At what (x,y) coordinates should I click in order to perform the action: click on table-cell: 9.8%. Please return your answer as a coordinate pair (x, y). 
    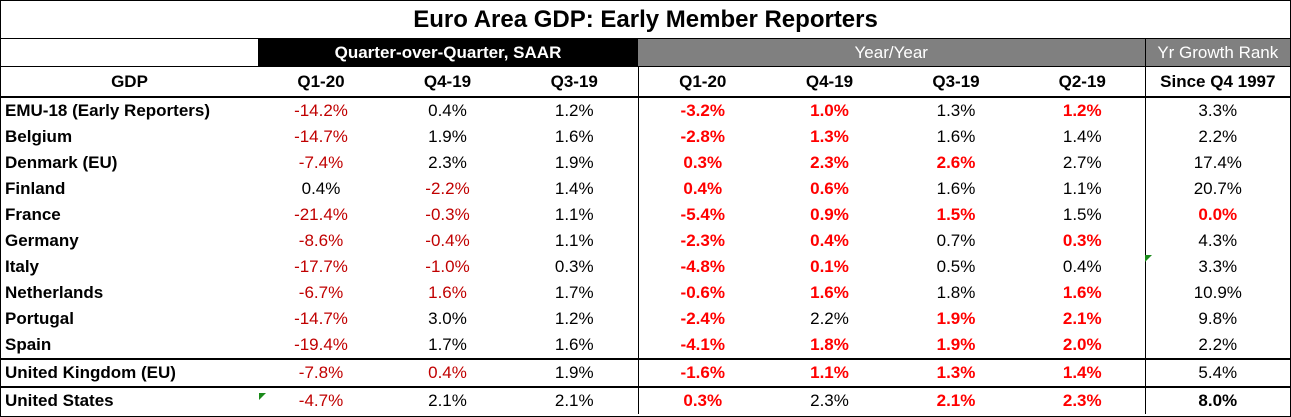
    Looking at the image, I should click on (1217, 319).